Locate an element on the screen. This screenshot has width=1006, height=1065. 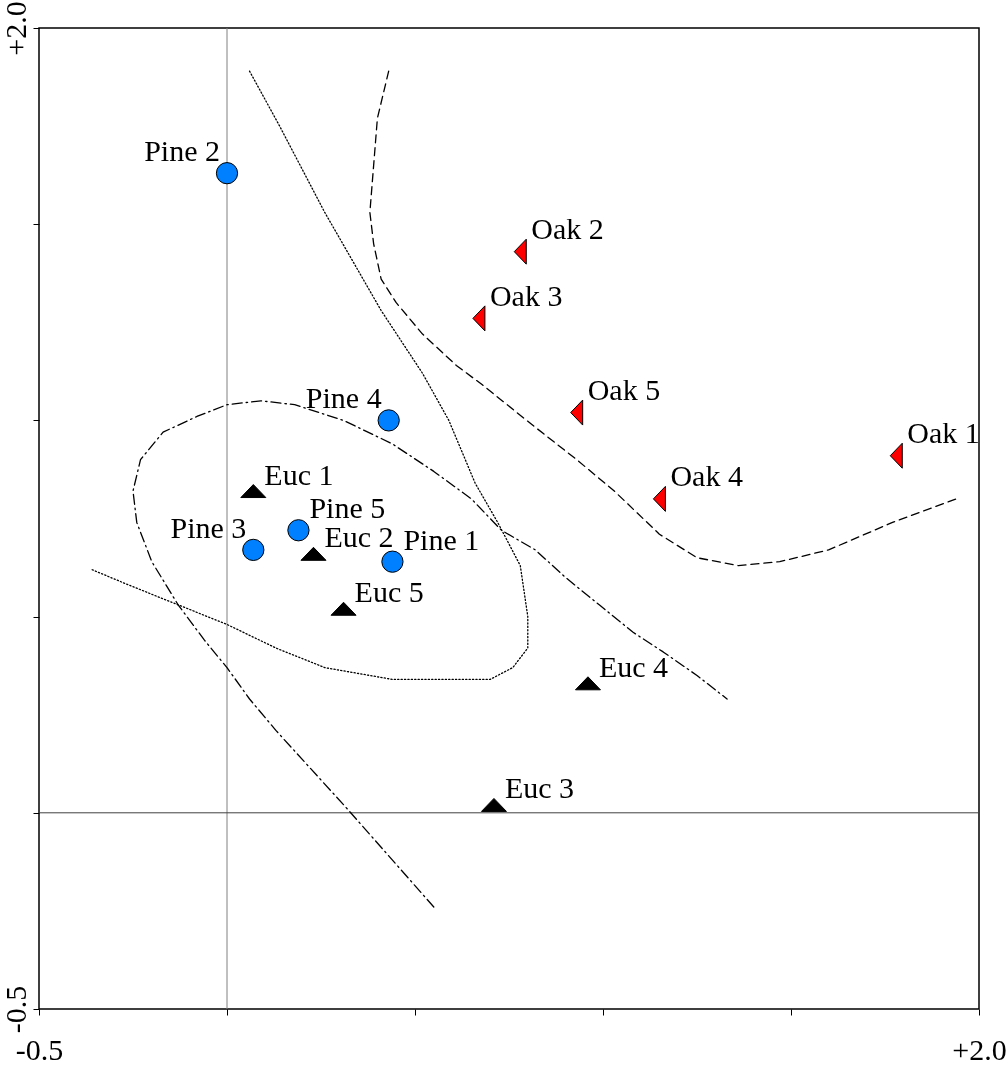
annotation: Pine 1 is located at coordinates (441, 539).